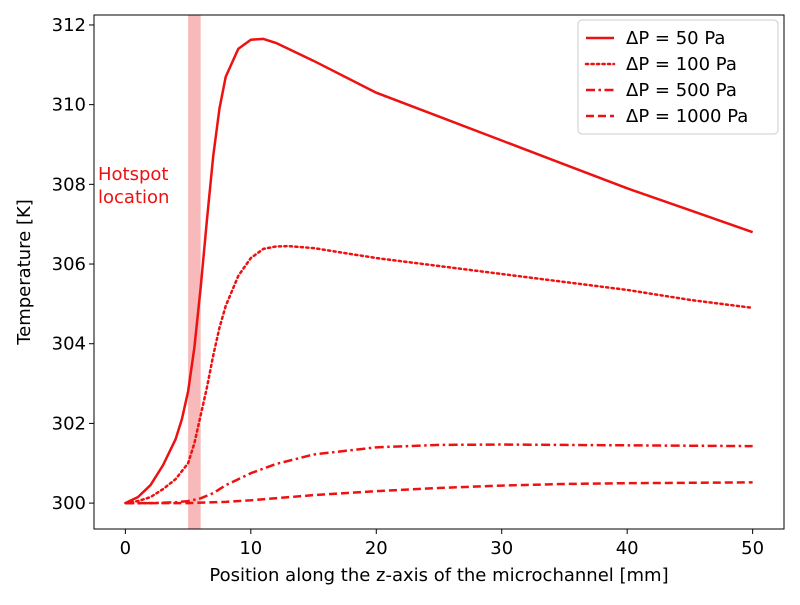  What do you see at coordinates (627, 548) in the screenshot?
I see `x-tick-label: 40` at bounding box center [627, 548].